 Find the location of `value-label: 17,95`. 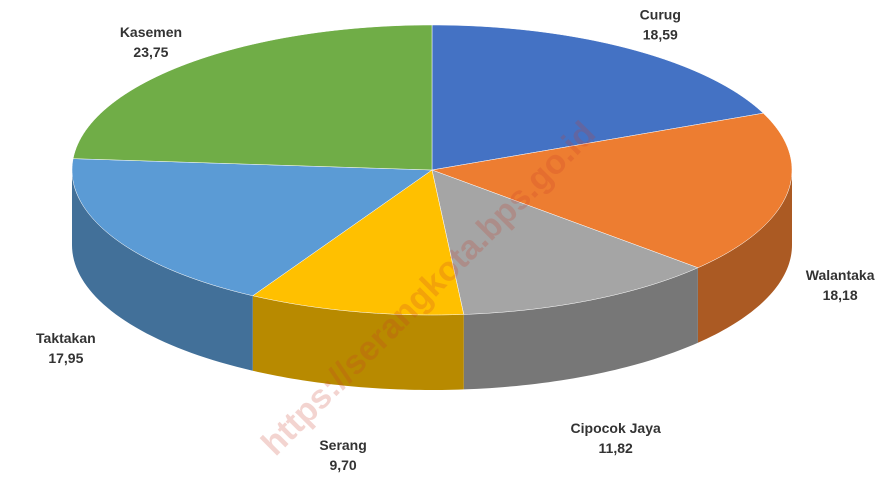

value-label: 17,95 is located at coordinates (65, 358).